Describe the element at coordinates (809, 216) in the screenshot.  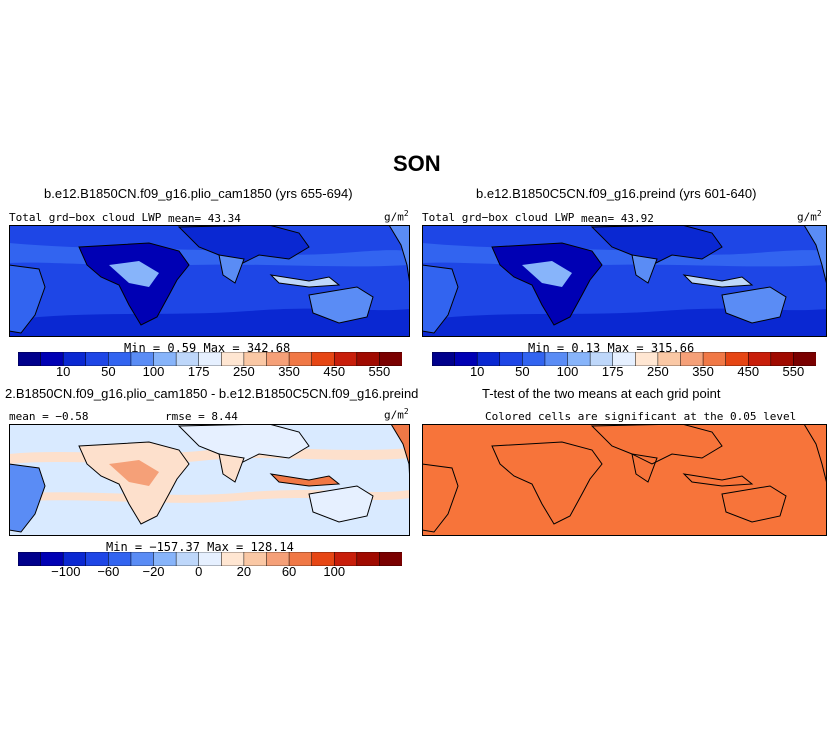
I see `units-top-right: g/m2` at that location.